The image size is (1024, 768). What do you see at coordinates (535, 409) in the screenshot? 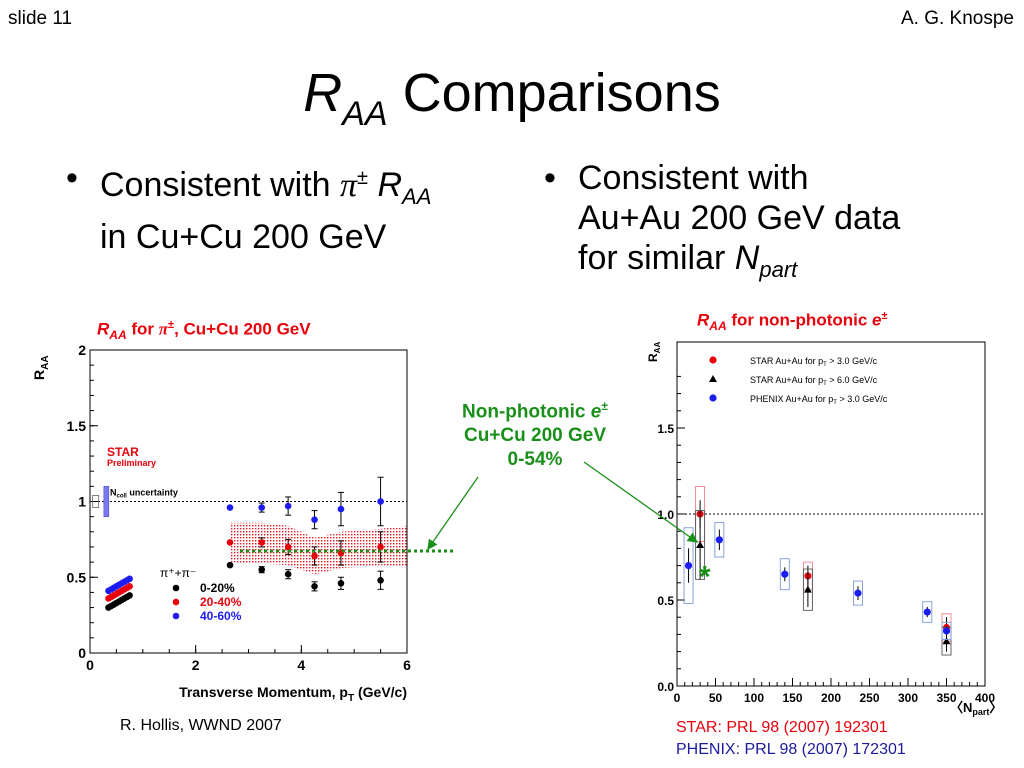
I see `annotation-line1: Non-photonic e±` at bounding box center [535, 409].